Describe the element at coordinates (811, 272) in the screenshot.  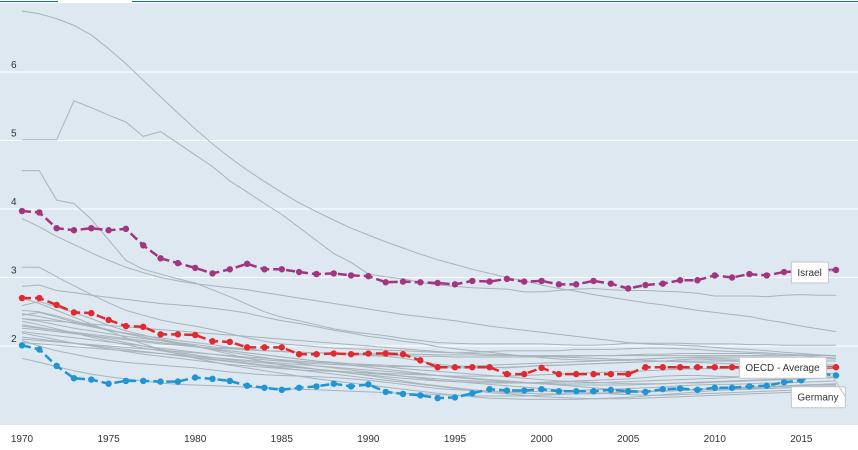
I see `callout-israel: Israel` at that location.